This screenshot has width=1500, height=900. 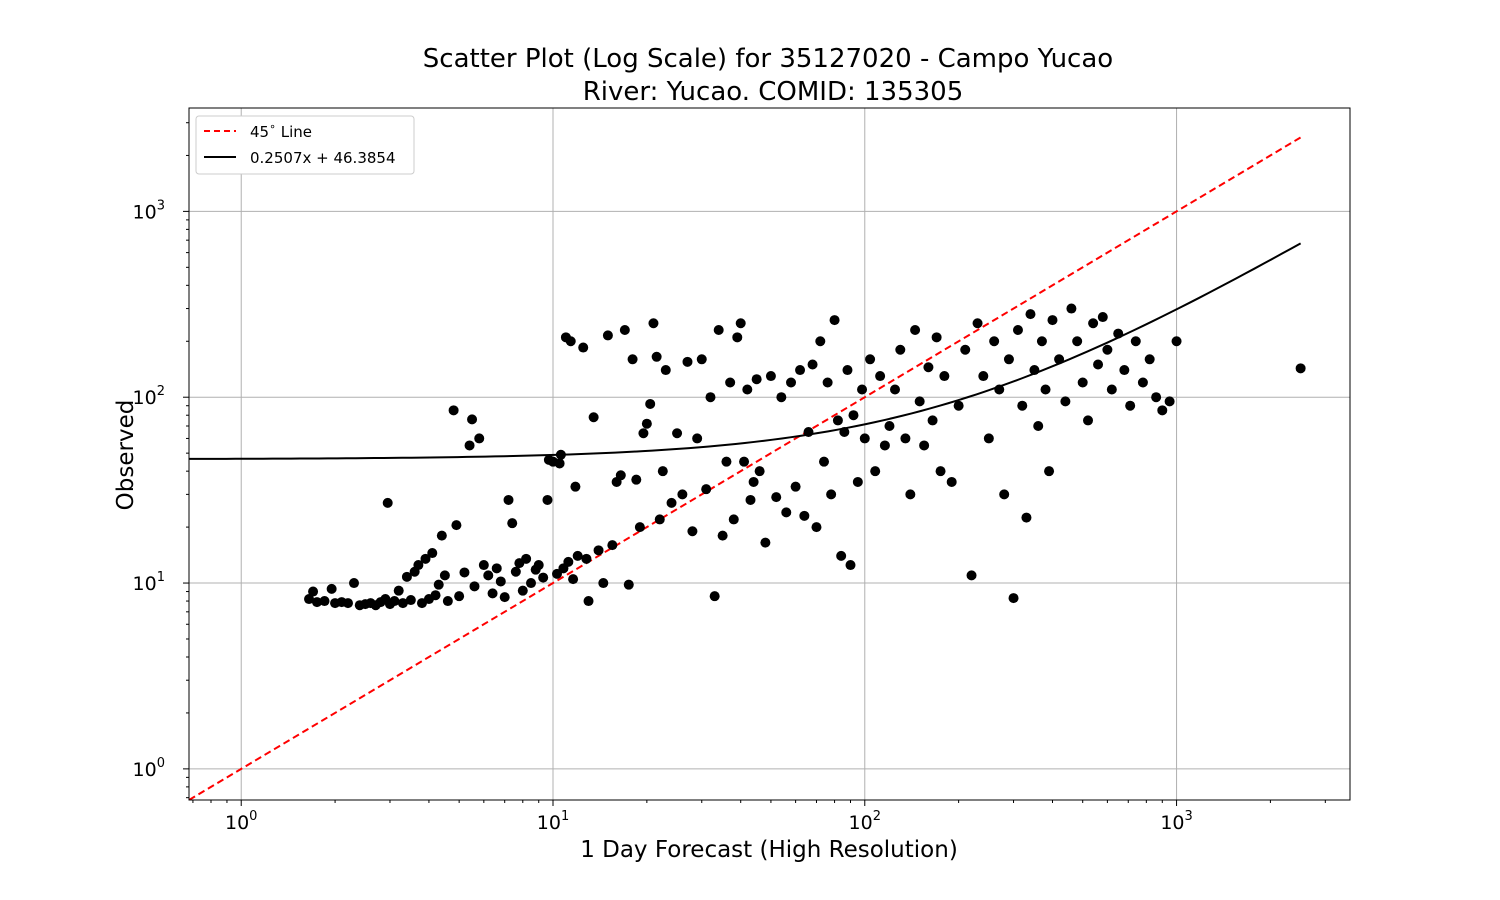 What do you see at coordinates (149, 396) in the screenshot?
I see `y-tick-label: 10²` at bounding box center [149, 396].